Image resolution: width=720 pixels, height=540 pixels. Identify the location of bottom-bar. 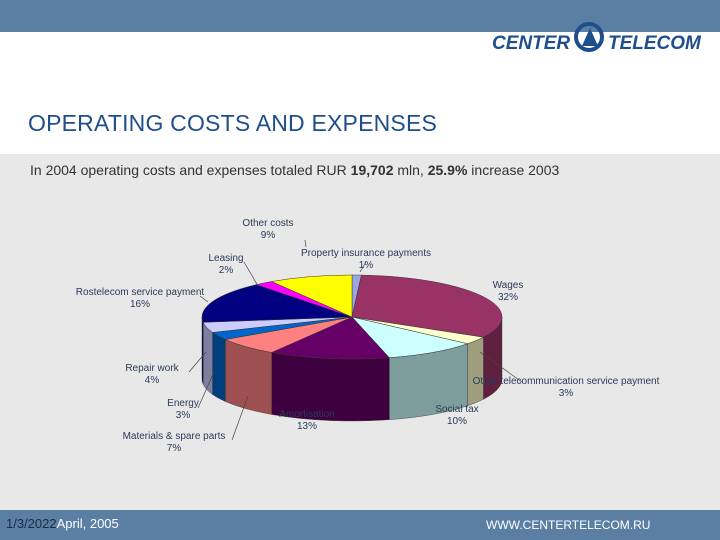
(360, 525).